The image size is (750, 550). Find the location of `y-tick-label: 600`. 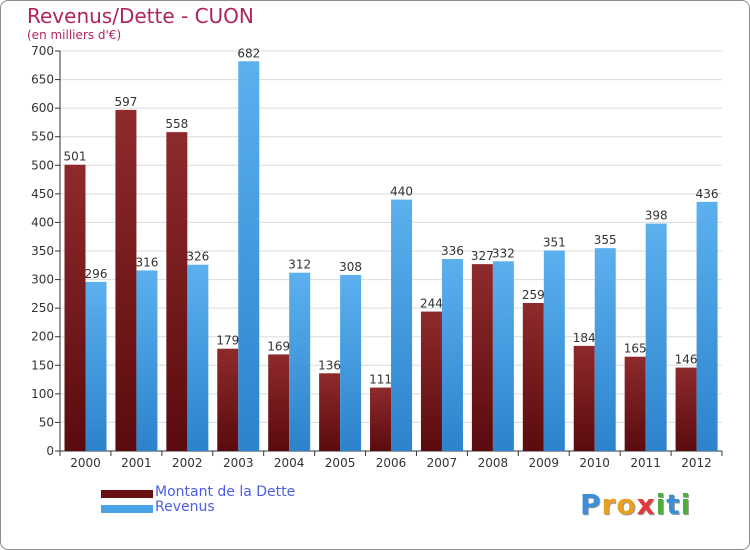

y-tick-label: 600 is located at coordinates (42, 108).